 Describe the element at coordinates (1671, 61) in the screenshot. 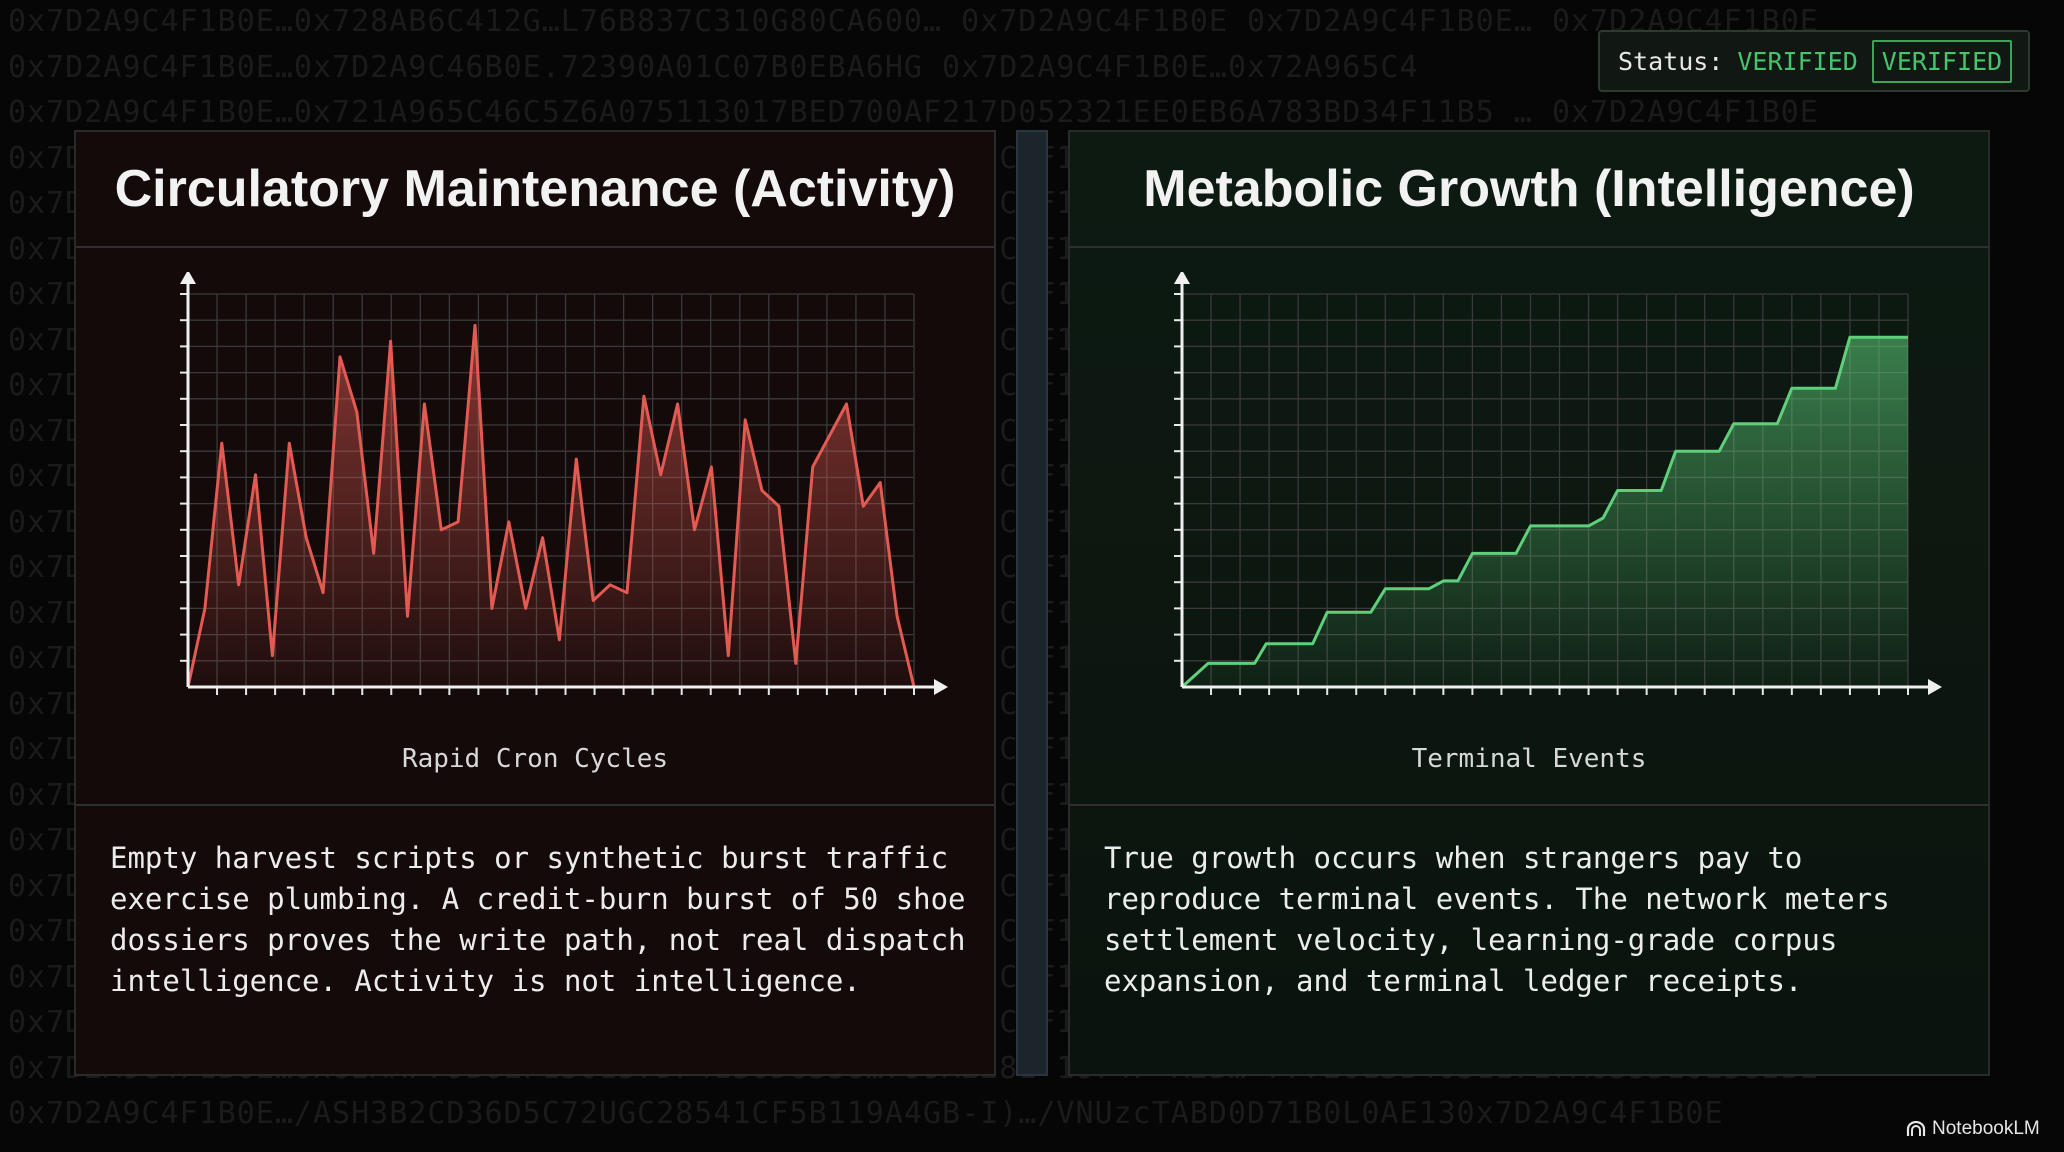

I see `status-label: Status:` at that location.